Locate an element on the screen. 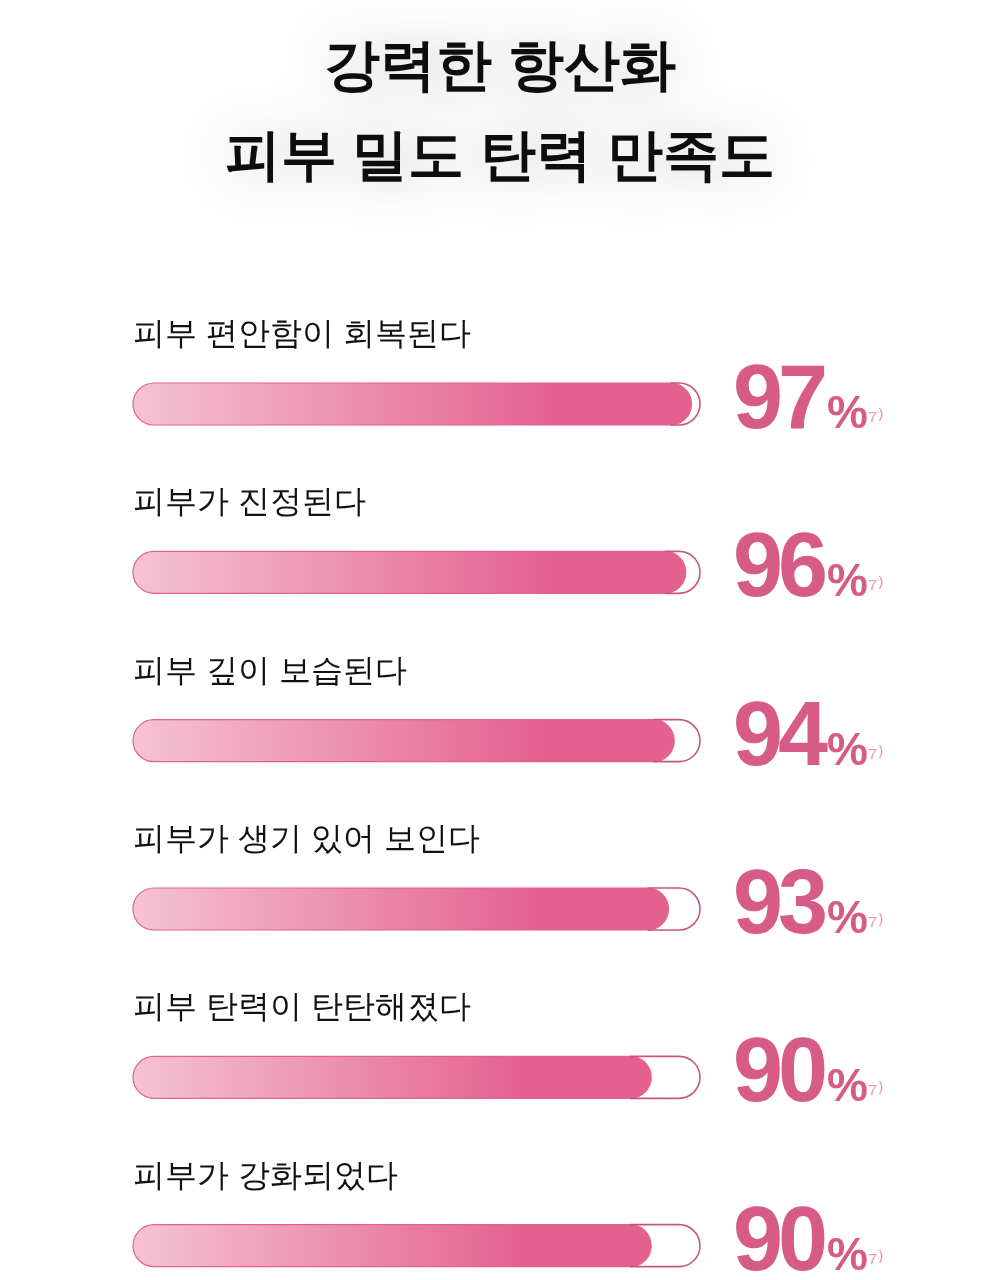 The image size is (1000, 1280). y-tick-label: 피부 탄력이 탄탄해졌다 is located at coordinates (302, 1006).